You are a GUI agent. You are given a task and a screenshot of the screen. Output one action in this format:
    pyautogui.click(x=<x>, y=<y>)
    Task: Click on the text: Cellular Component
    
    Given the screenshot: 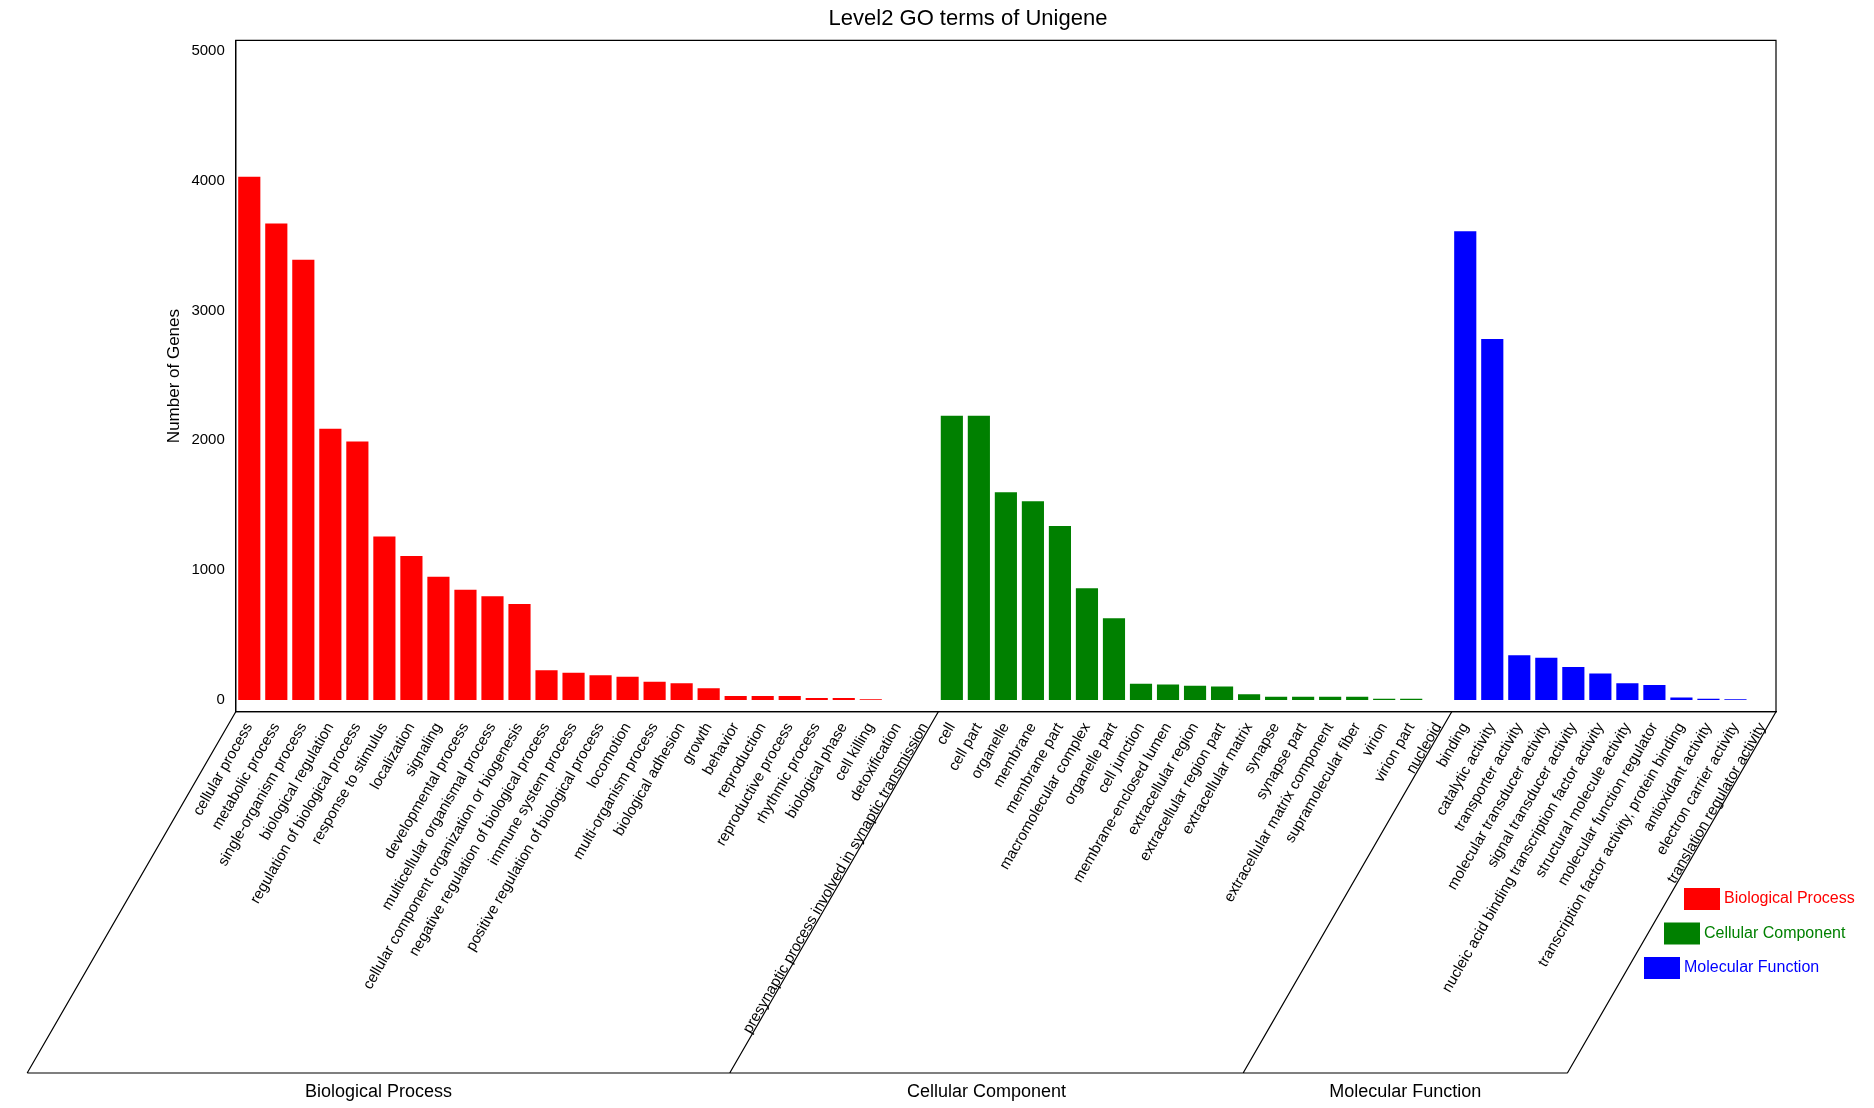 What is the action you would take?
    pyautogui.click(x=986, y=1090)
    